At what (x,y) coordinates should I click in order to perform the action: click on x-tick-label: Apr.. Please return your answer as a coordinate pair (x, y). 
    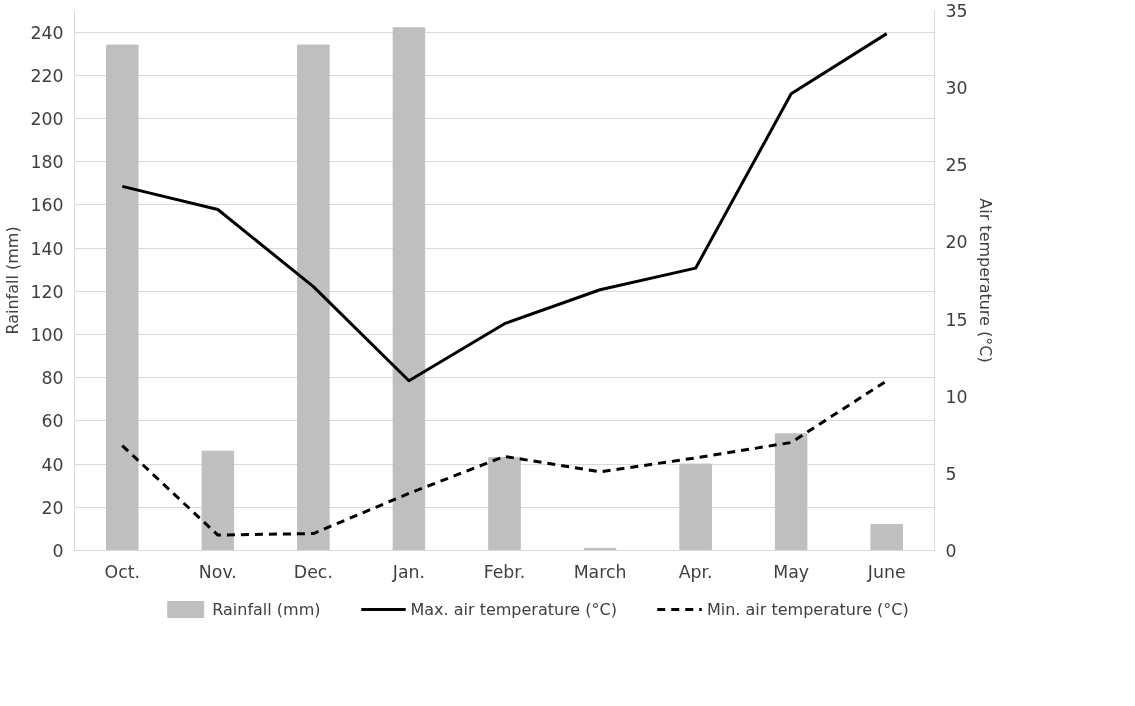
    Looking at the image, I should click on (695, 571).